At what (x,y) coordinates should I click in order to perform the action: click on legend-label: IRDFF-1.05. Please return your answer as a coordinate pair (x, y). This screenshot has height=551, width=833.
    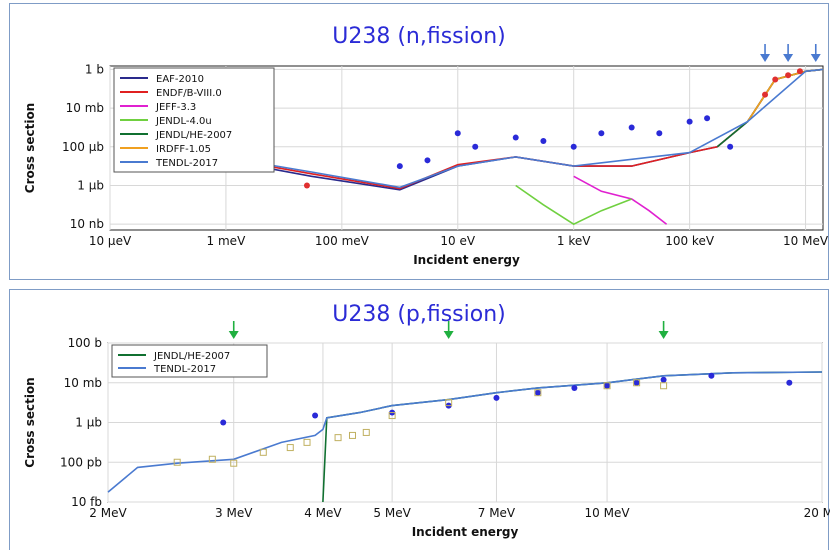
    Looking at the image, I should click on (183, 149).